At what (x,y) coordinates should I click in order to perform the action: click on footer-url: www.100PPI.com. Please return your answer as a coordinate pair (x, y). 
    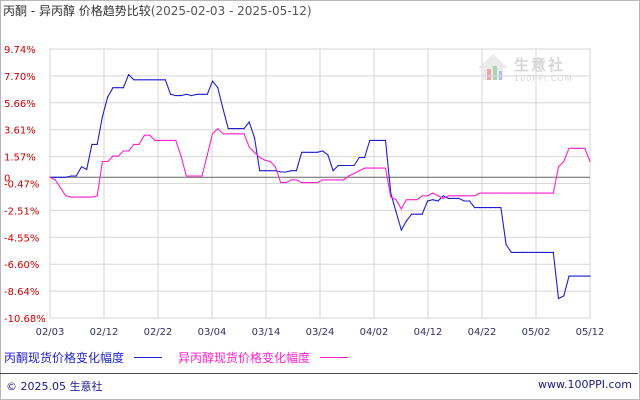
    Looking at the image, I should click on (585, 384).